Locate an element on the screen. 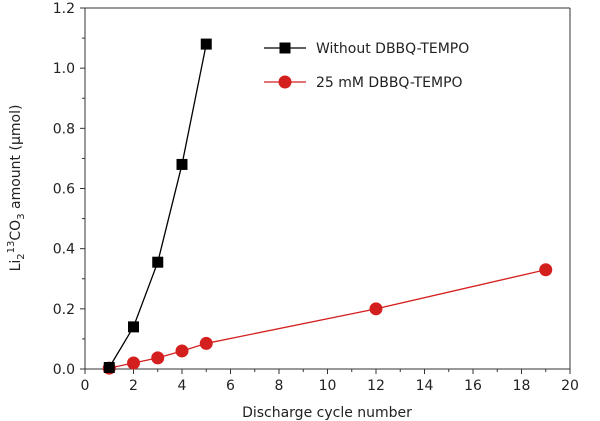  legend-marker-square is located at coordinates (285, 48).